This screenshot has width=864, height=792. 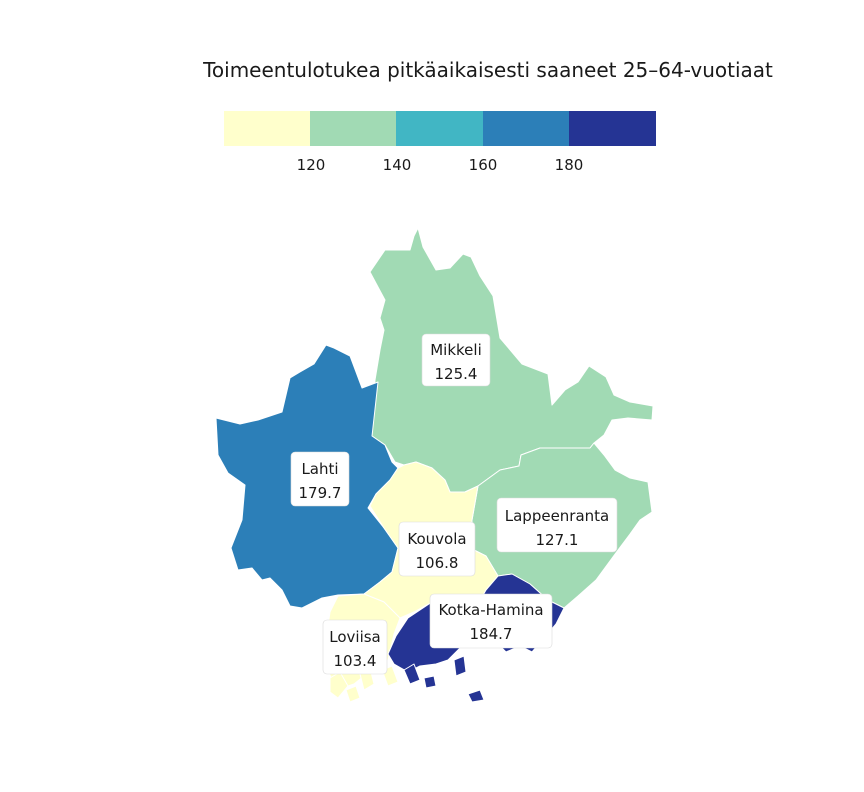 I want to click on region-loviisa-island, so click(x=353, y=694).